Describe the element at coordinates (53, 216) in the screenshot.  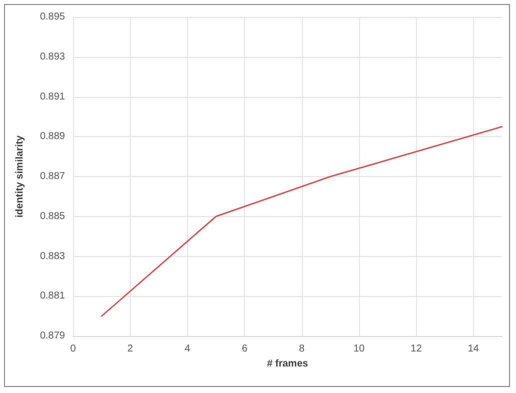
I see `y-tick-label: 0.885` at that location.